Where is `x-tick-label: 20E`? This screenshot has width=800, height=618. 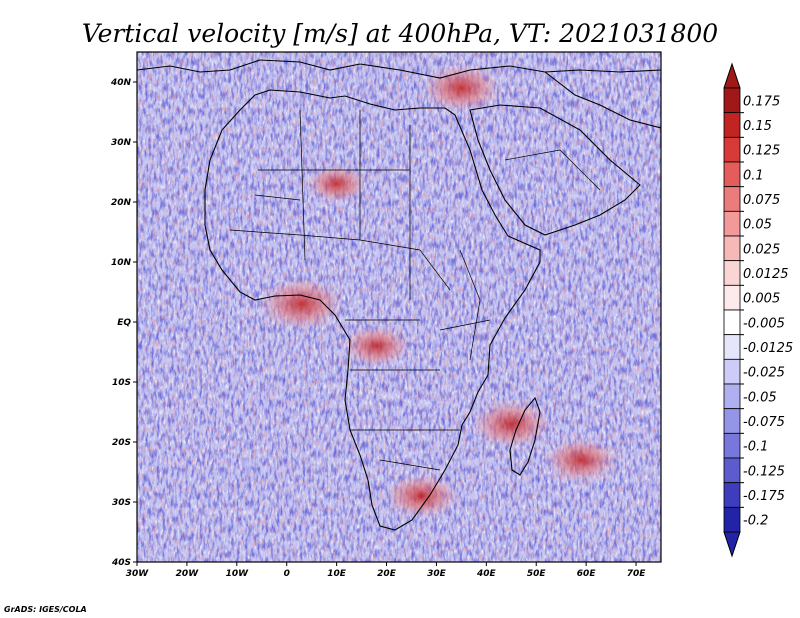 x-tick-label: 20E is located at coordinates (387, 574).